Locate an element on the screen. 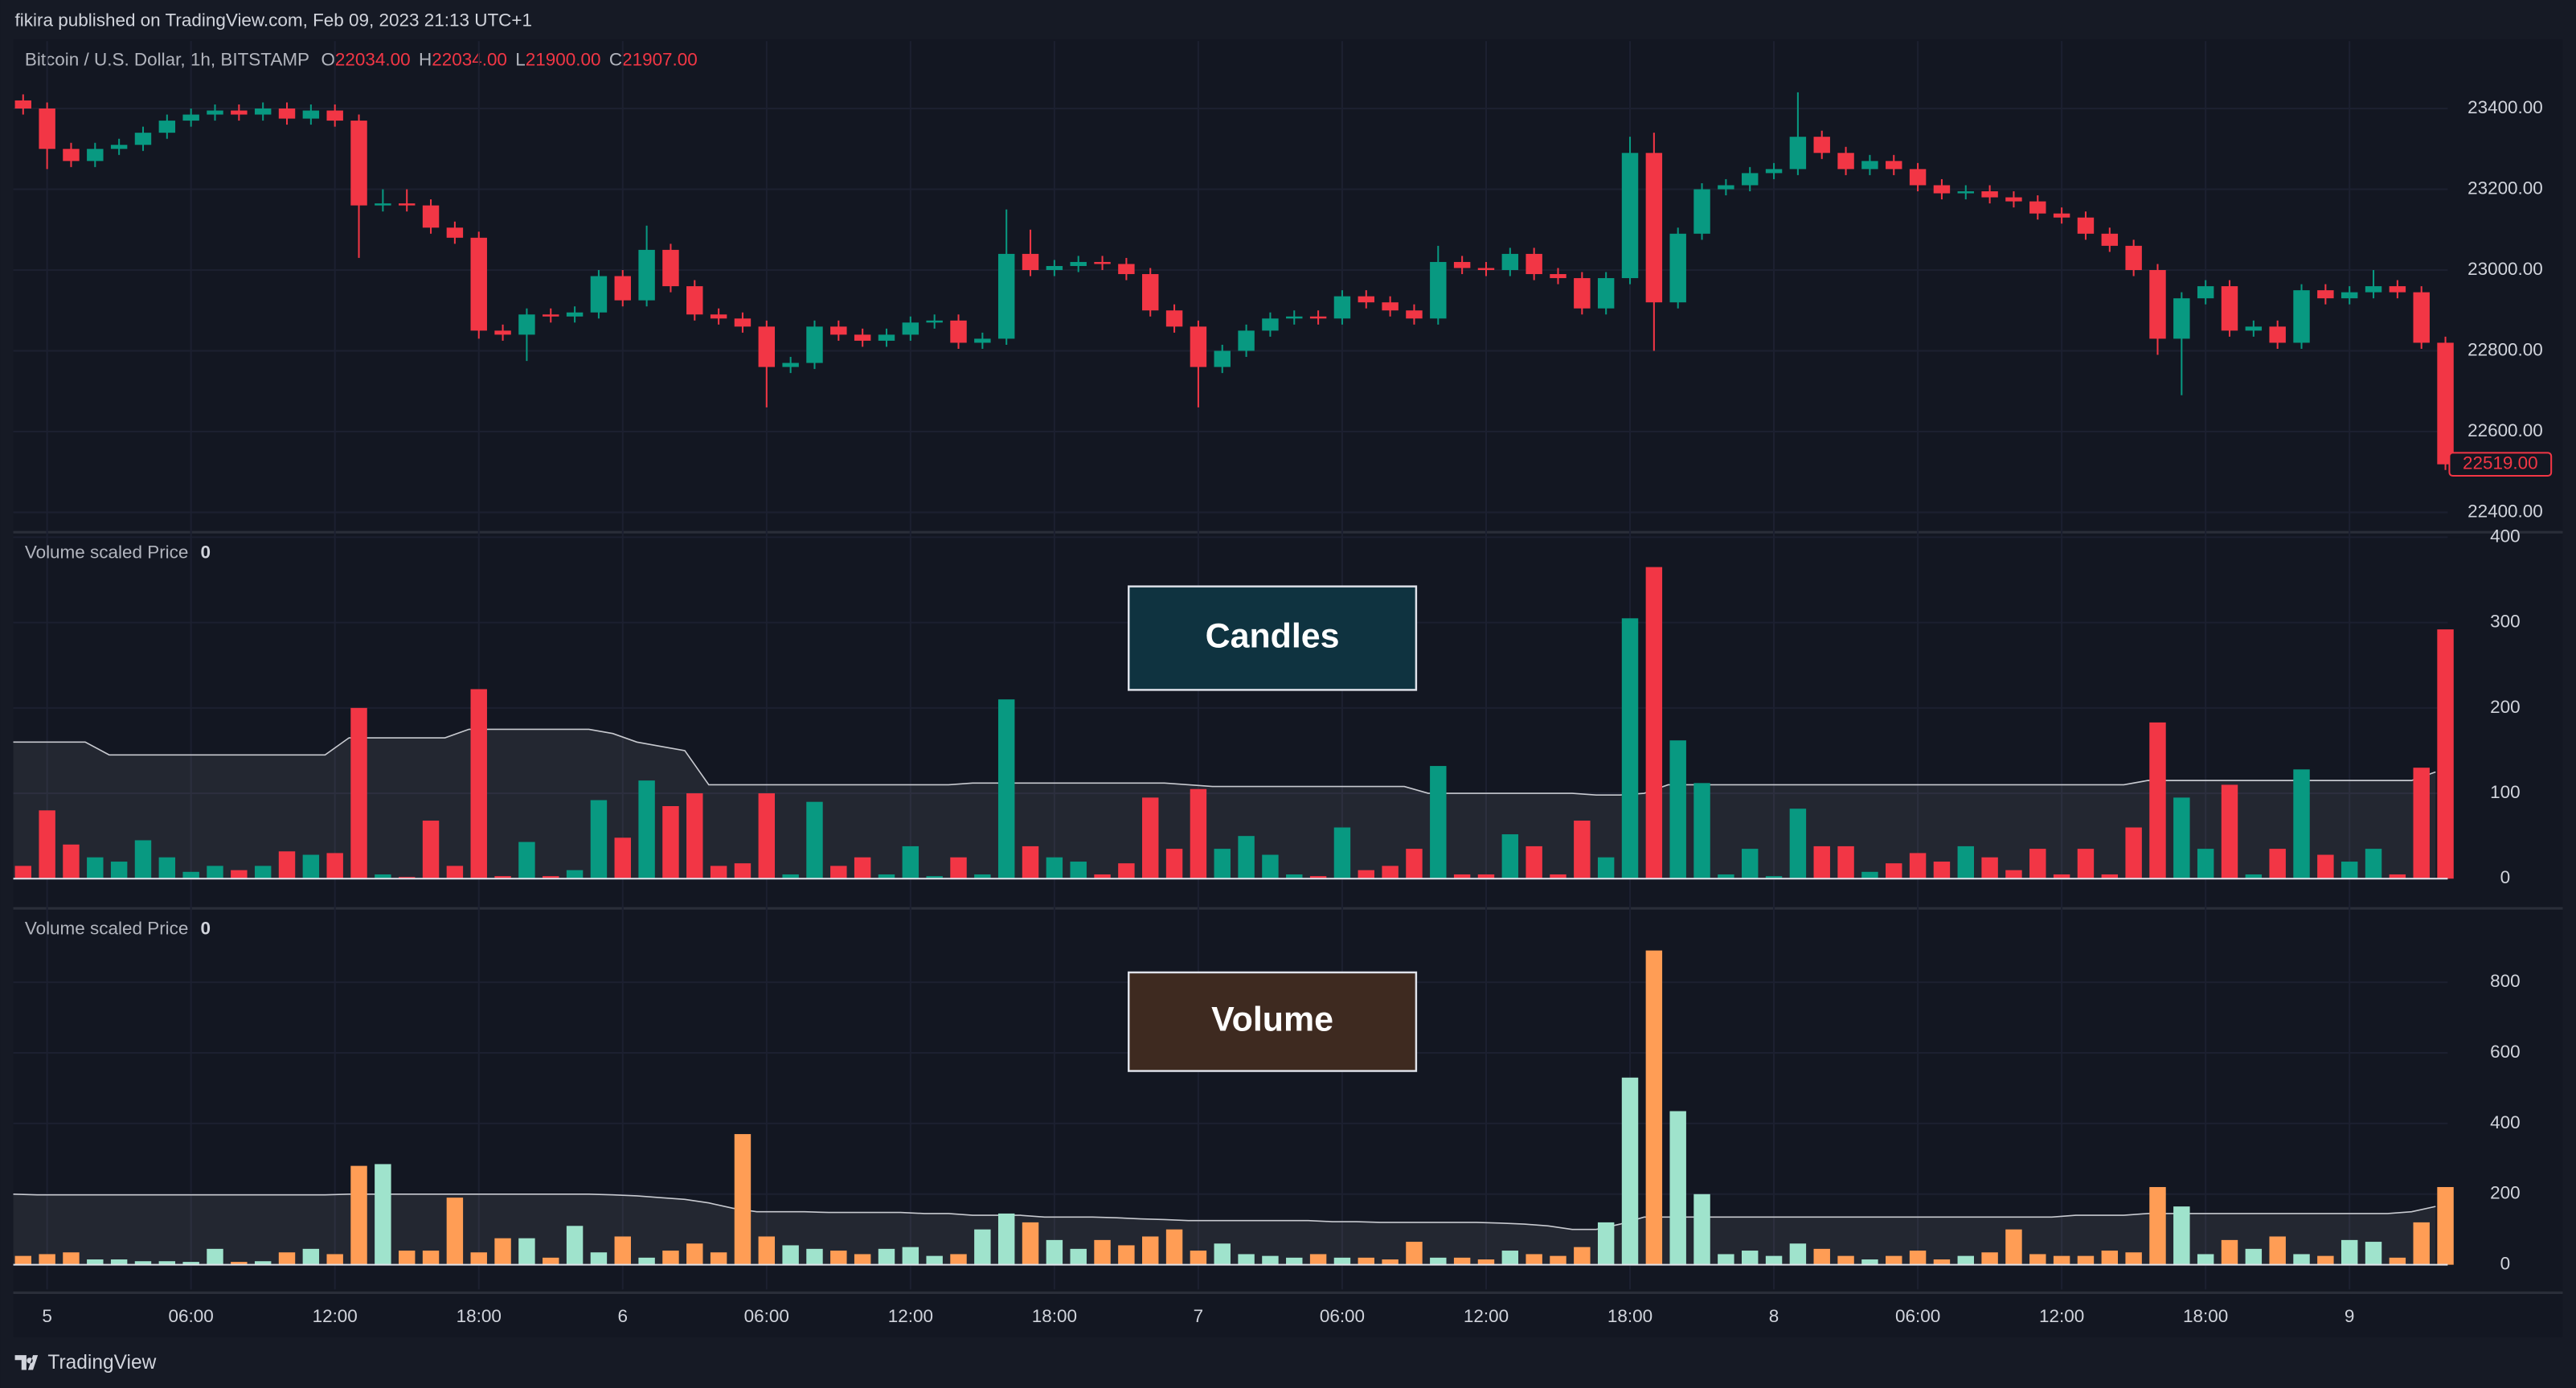 The image size is (2576, 1388). time-tick-label: 06:00 is located at coordinates (1342, 1316).